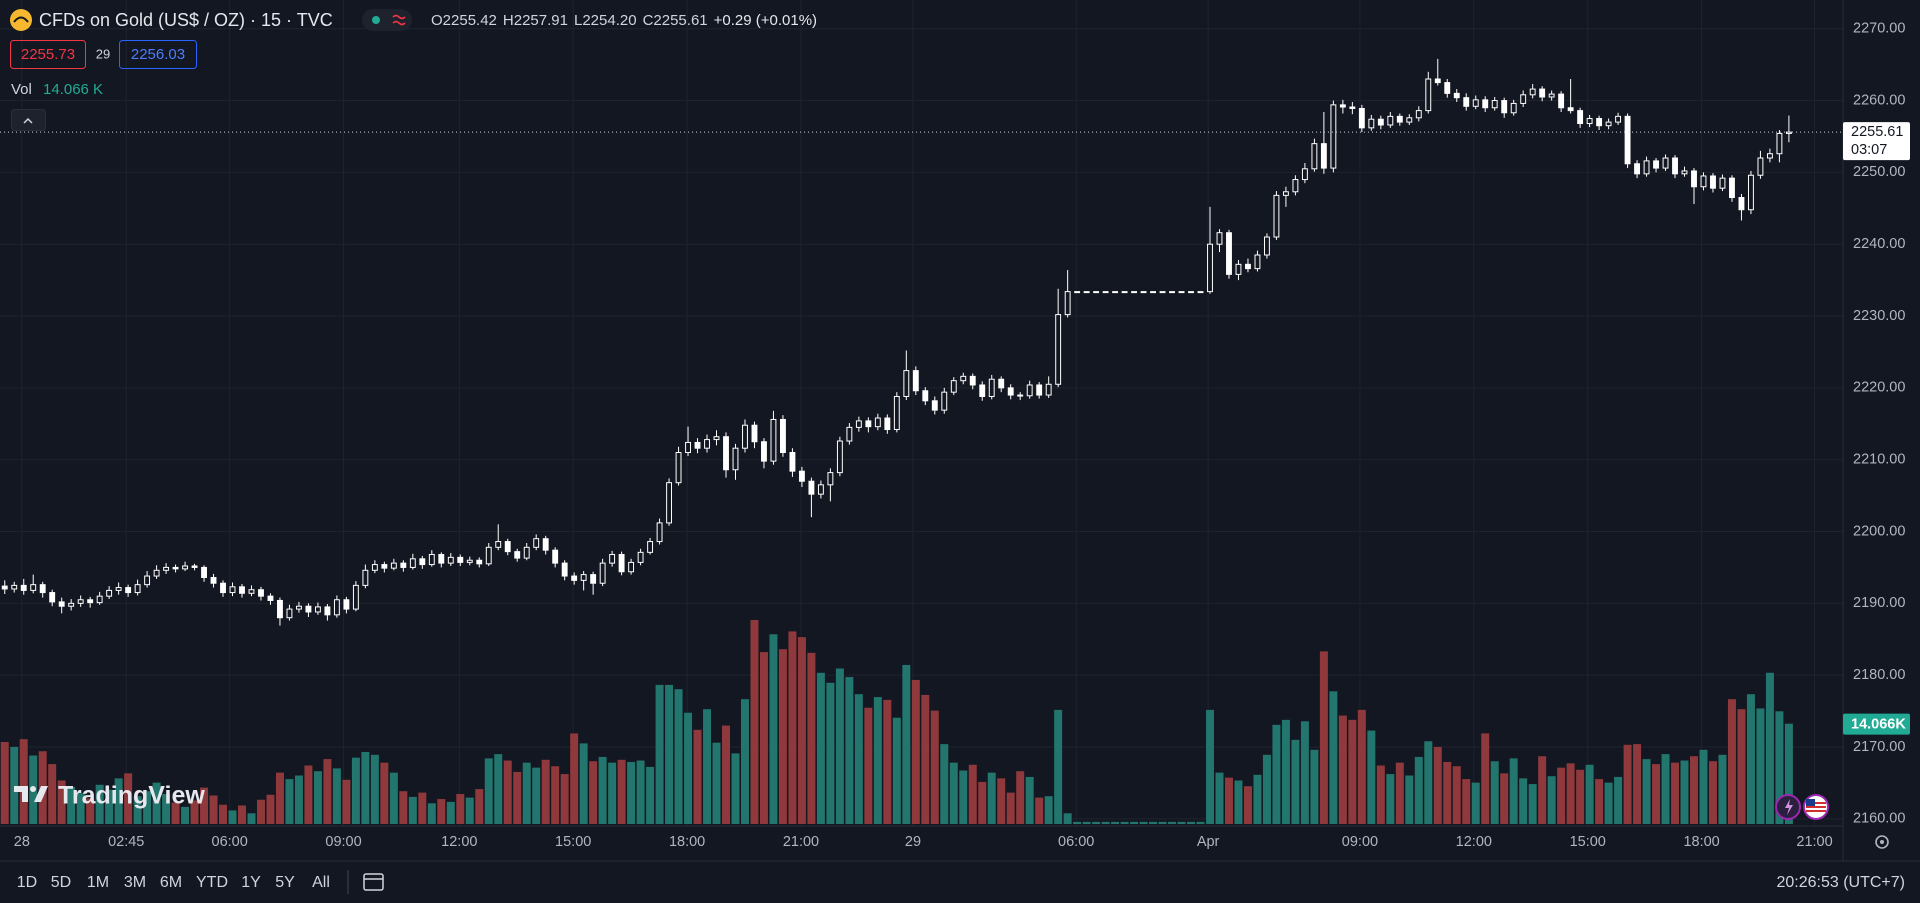 The image size is (1920, 903). Describe the element at coordinates (285, 882) in the screenshot. I see `range-button: 5Y` at that location.